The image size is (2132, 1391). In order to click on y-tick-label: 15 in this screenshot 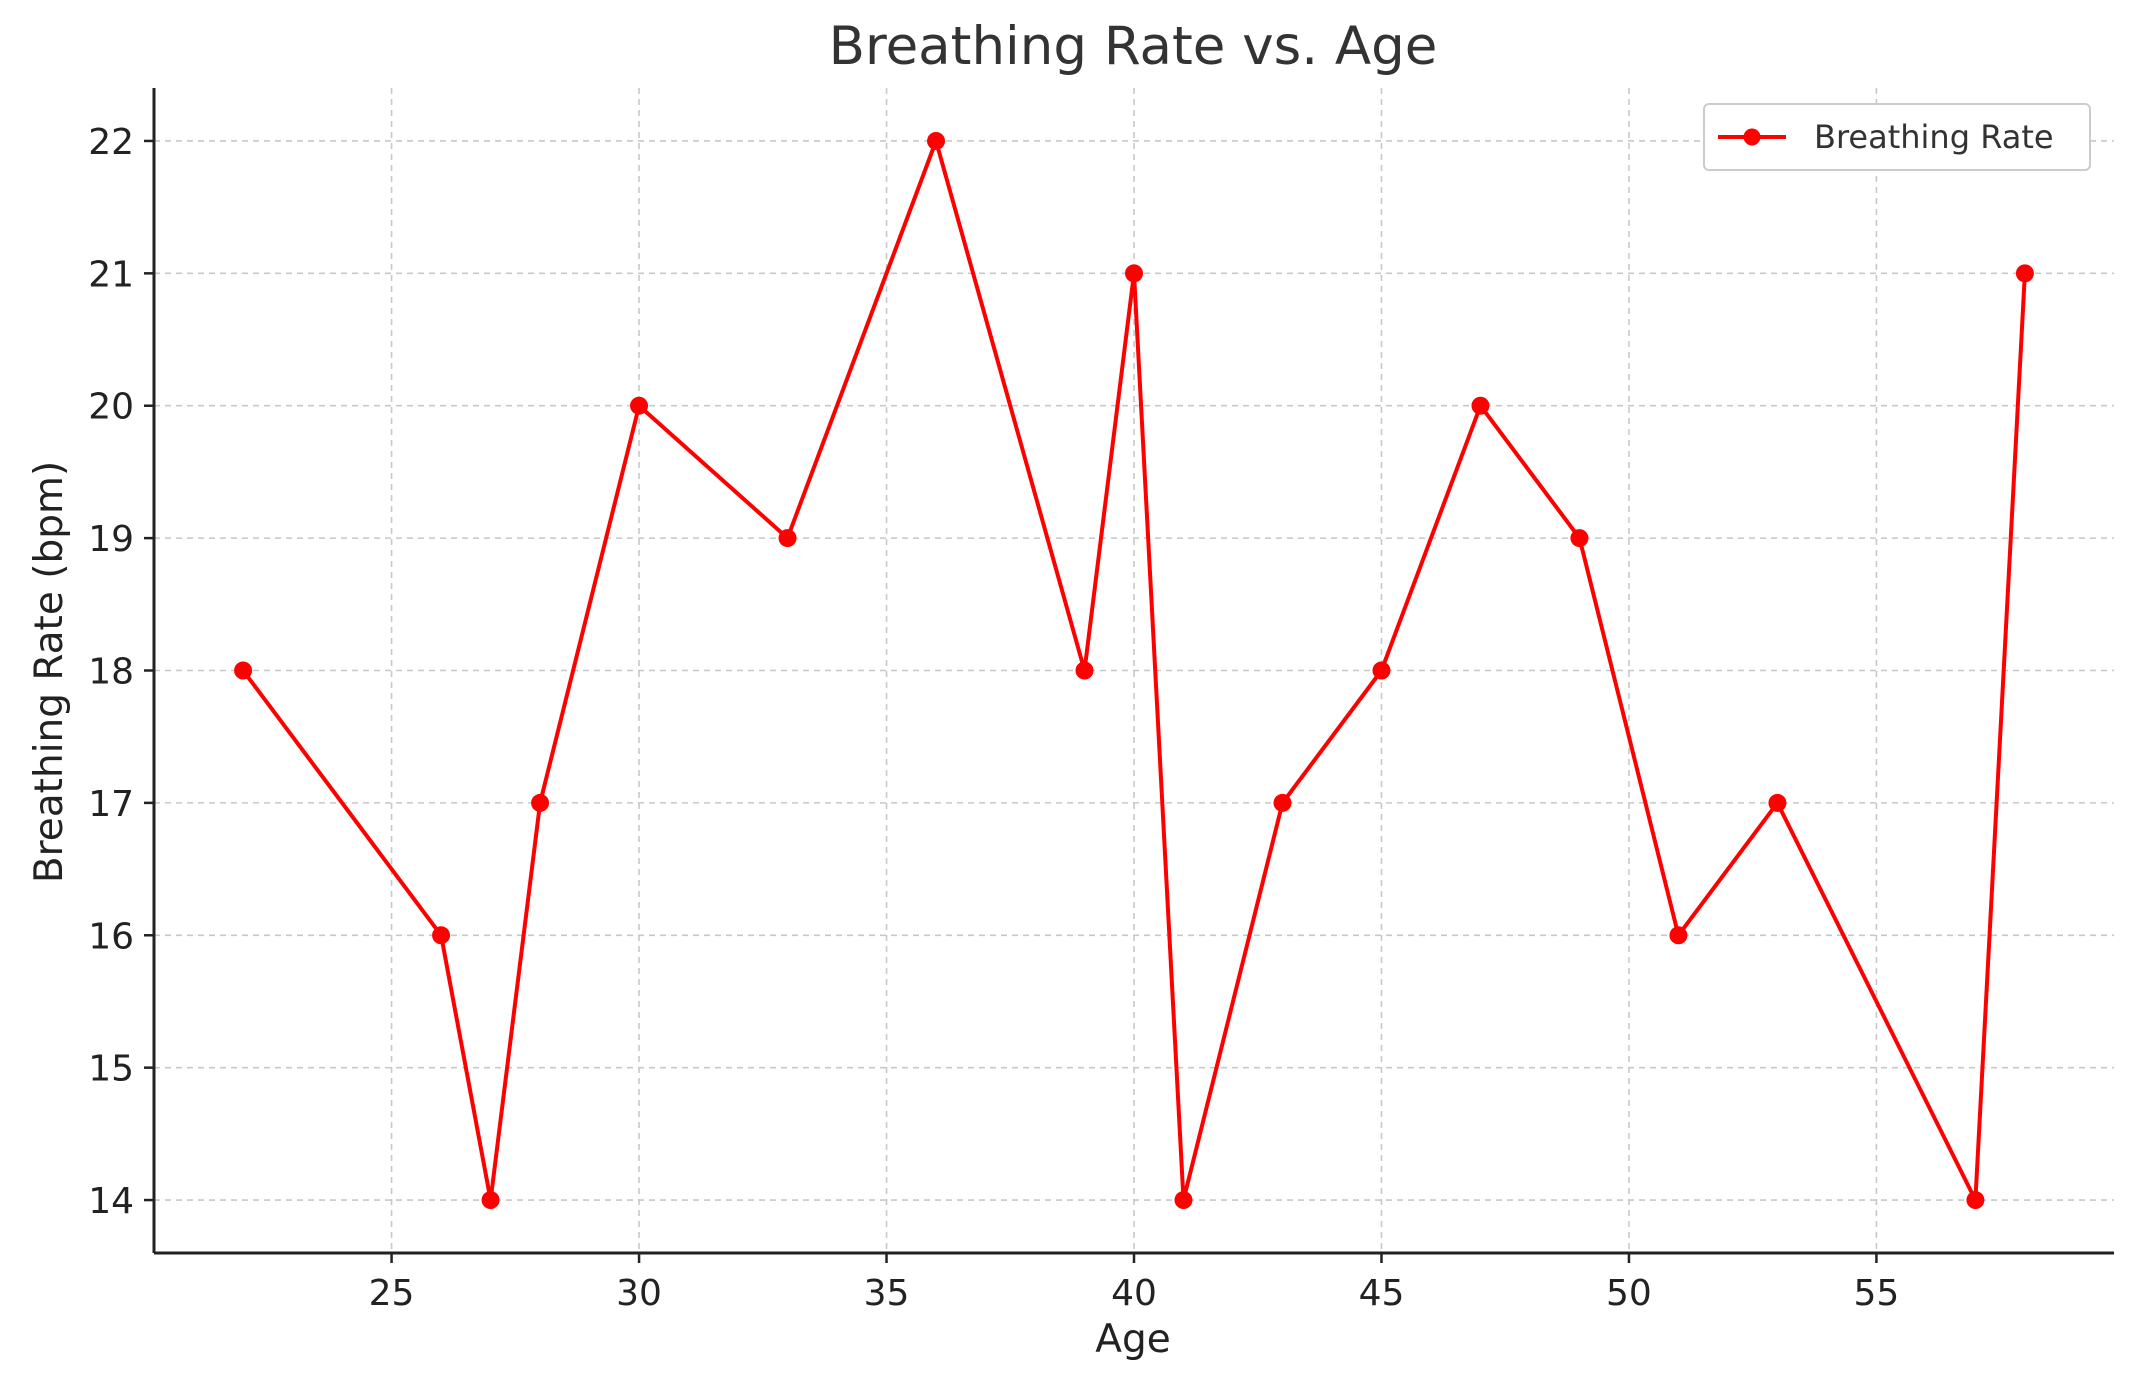, I will do `click(111, 1069)`.